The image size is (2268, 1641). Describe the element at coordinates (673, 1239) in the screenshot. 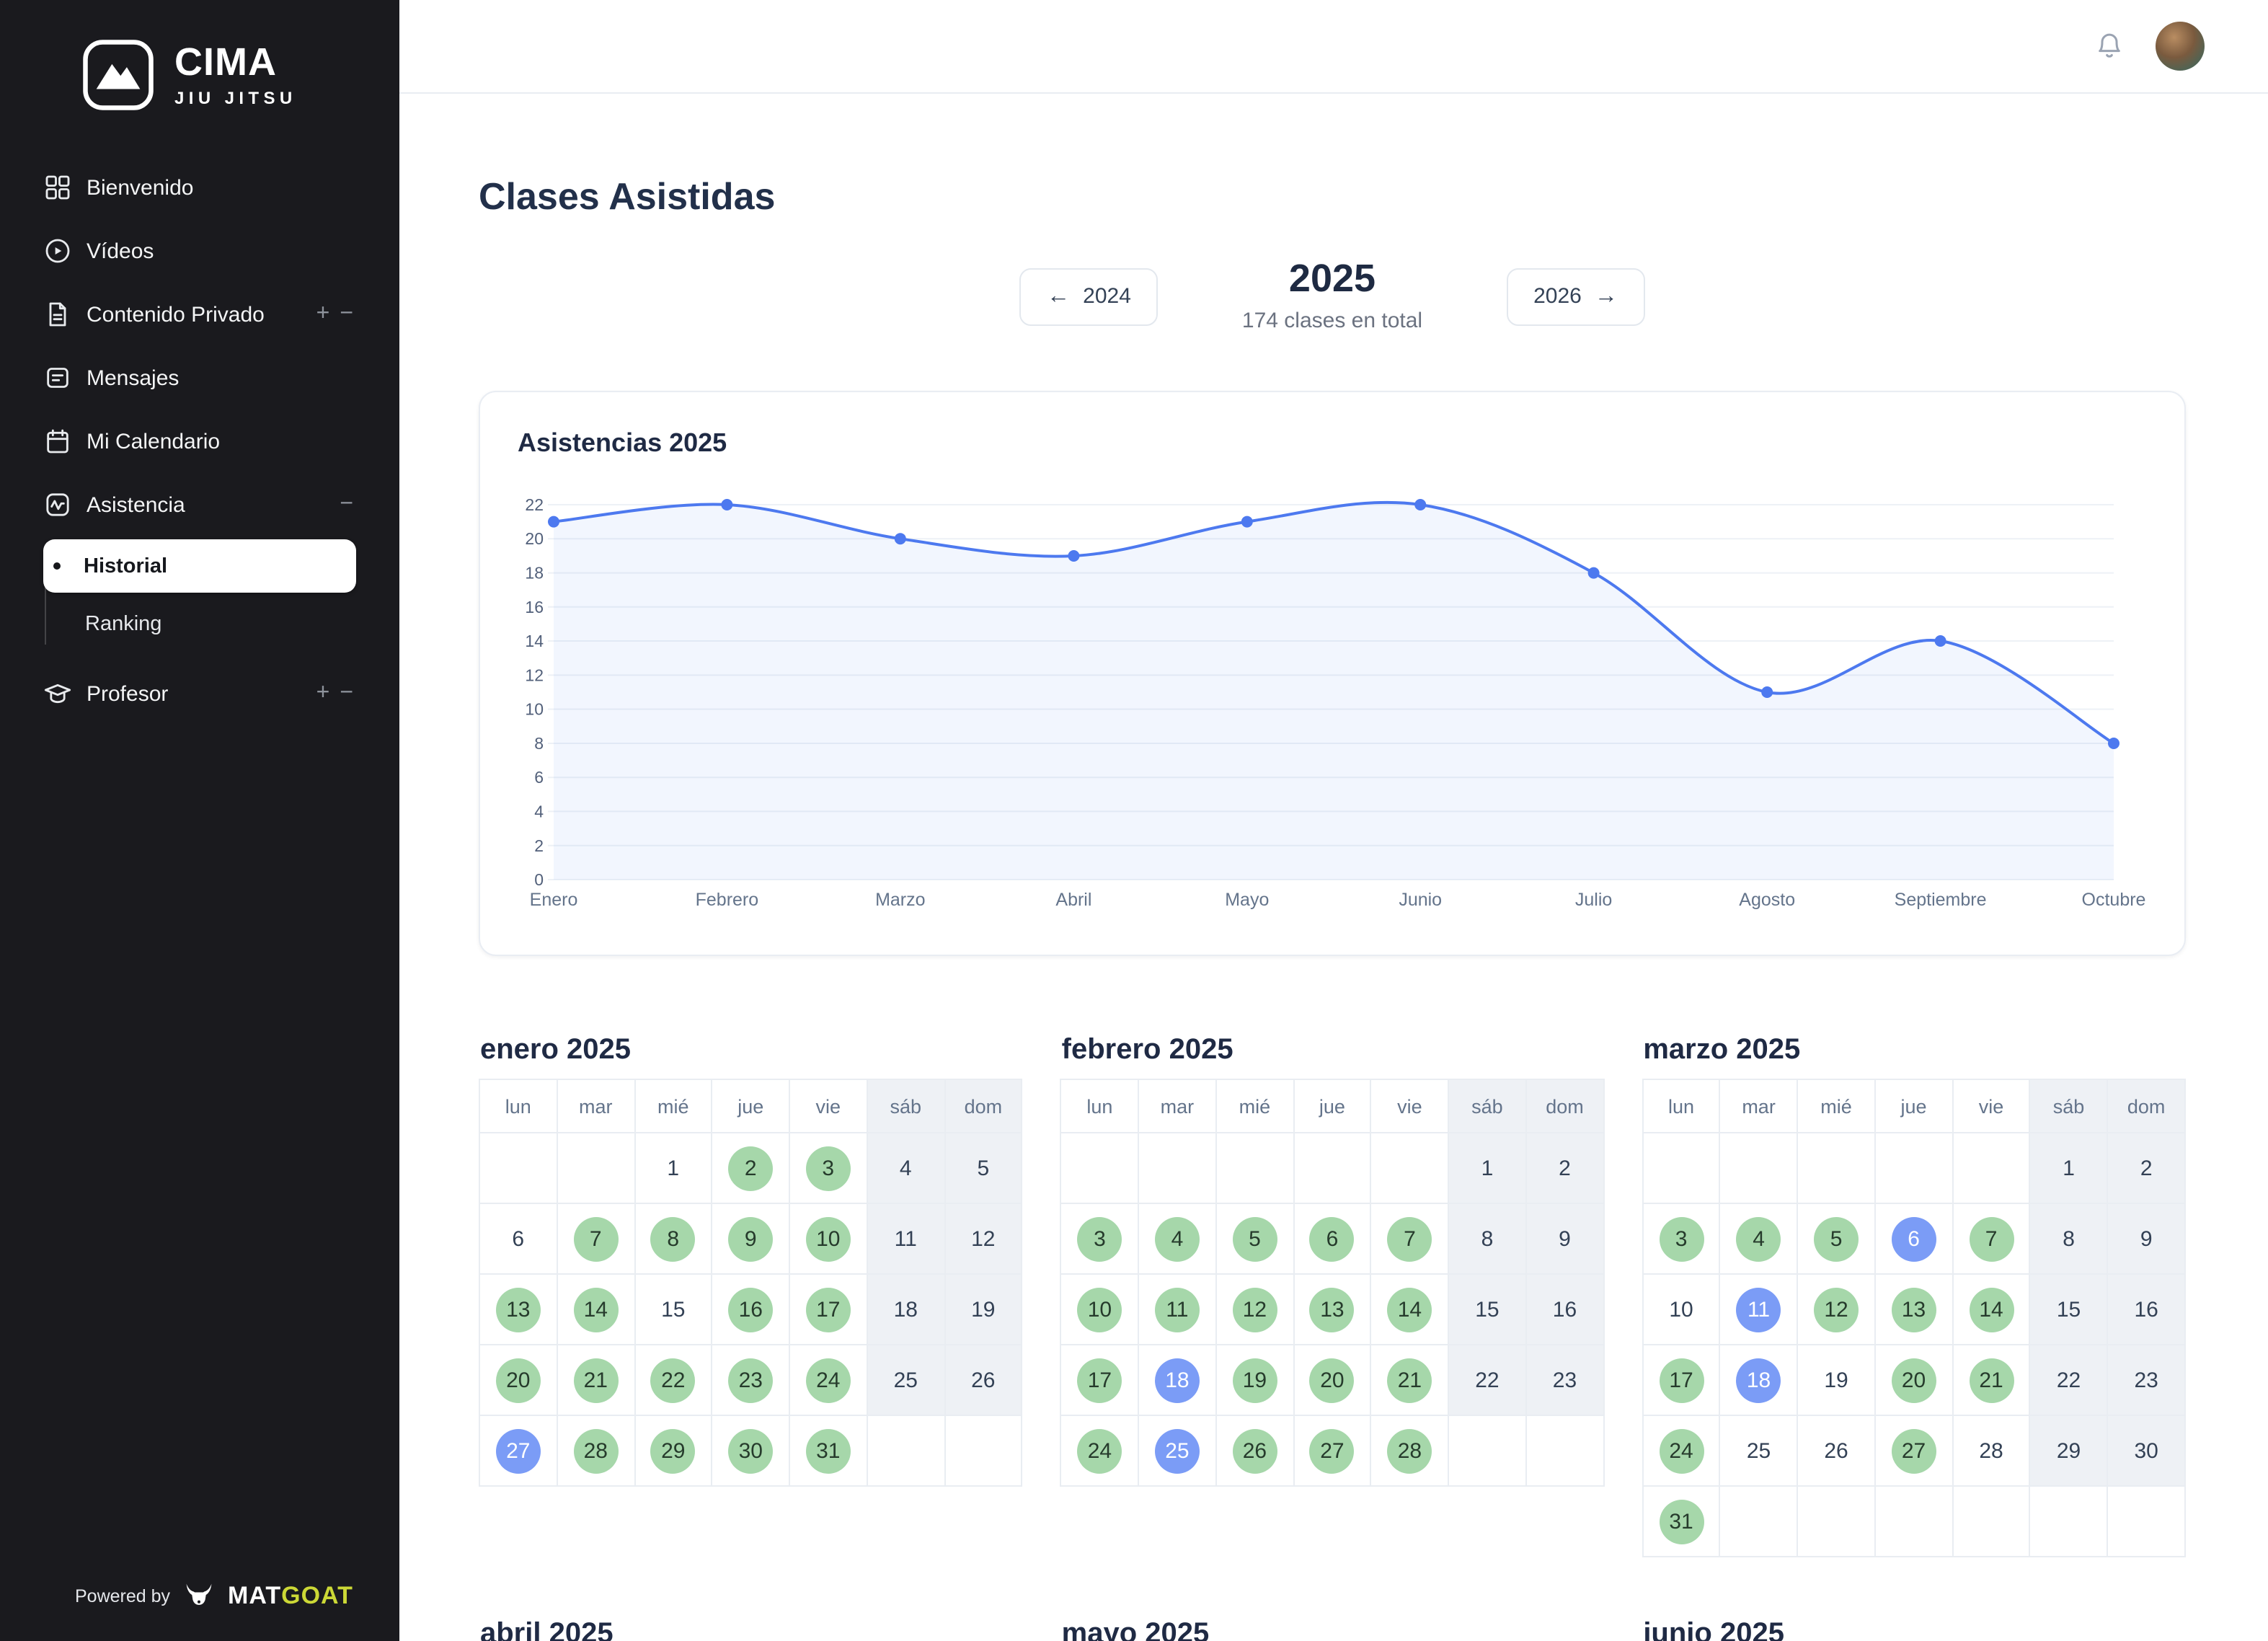

I see `attended-day: 8` at that location.